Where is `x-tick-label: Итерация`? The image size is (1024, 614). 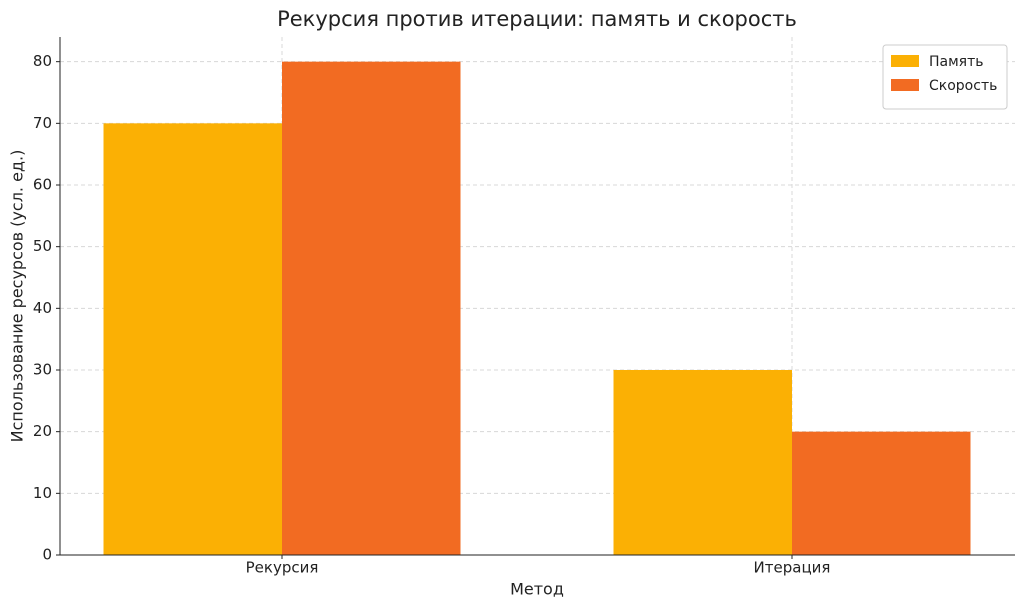
x-tick-label: Итерация is located at coordinates (792, 568).